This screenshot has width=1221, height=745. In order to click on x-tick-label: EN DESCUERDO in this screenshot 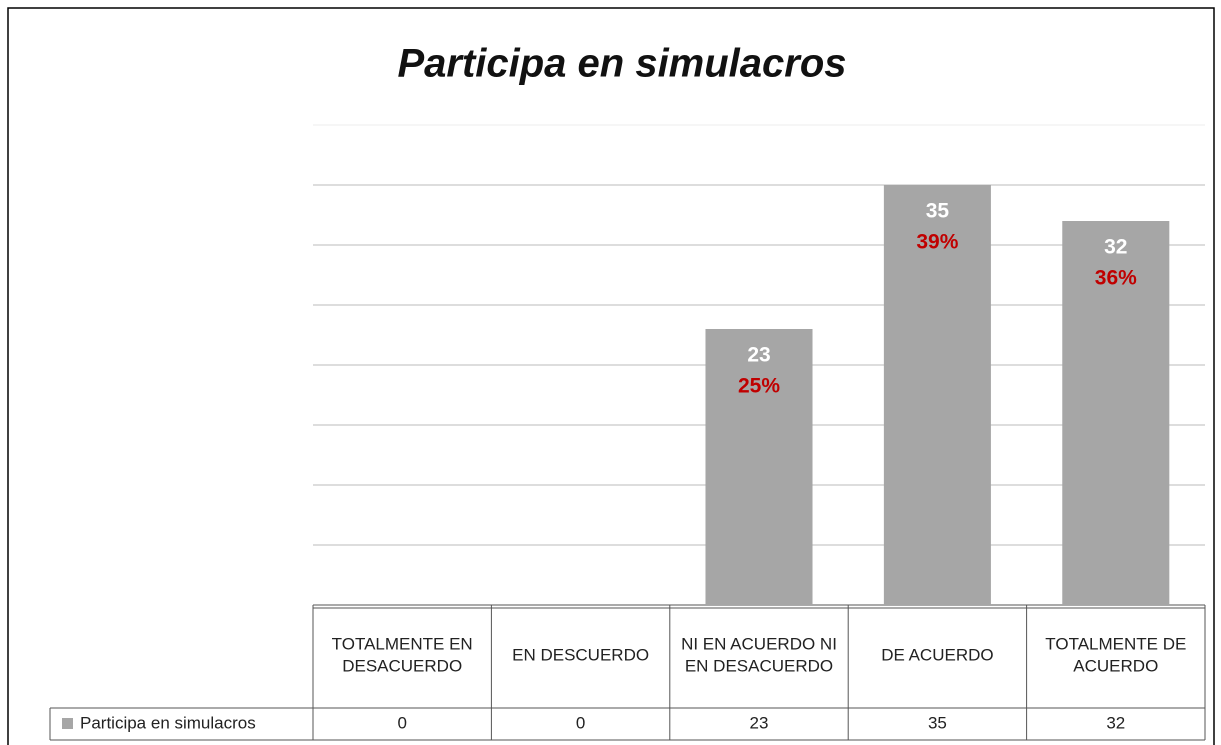, I will do `click(580, 655)`.